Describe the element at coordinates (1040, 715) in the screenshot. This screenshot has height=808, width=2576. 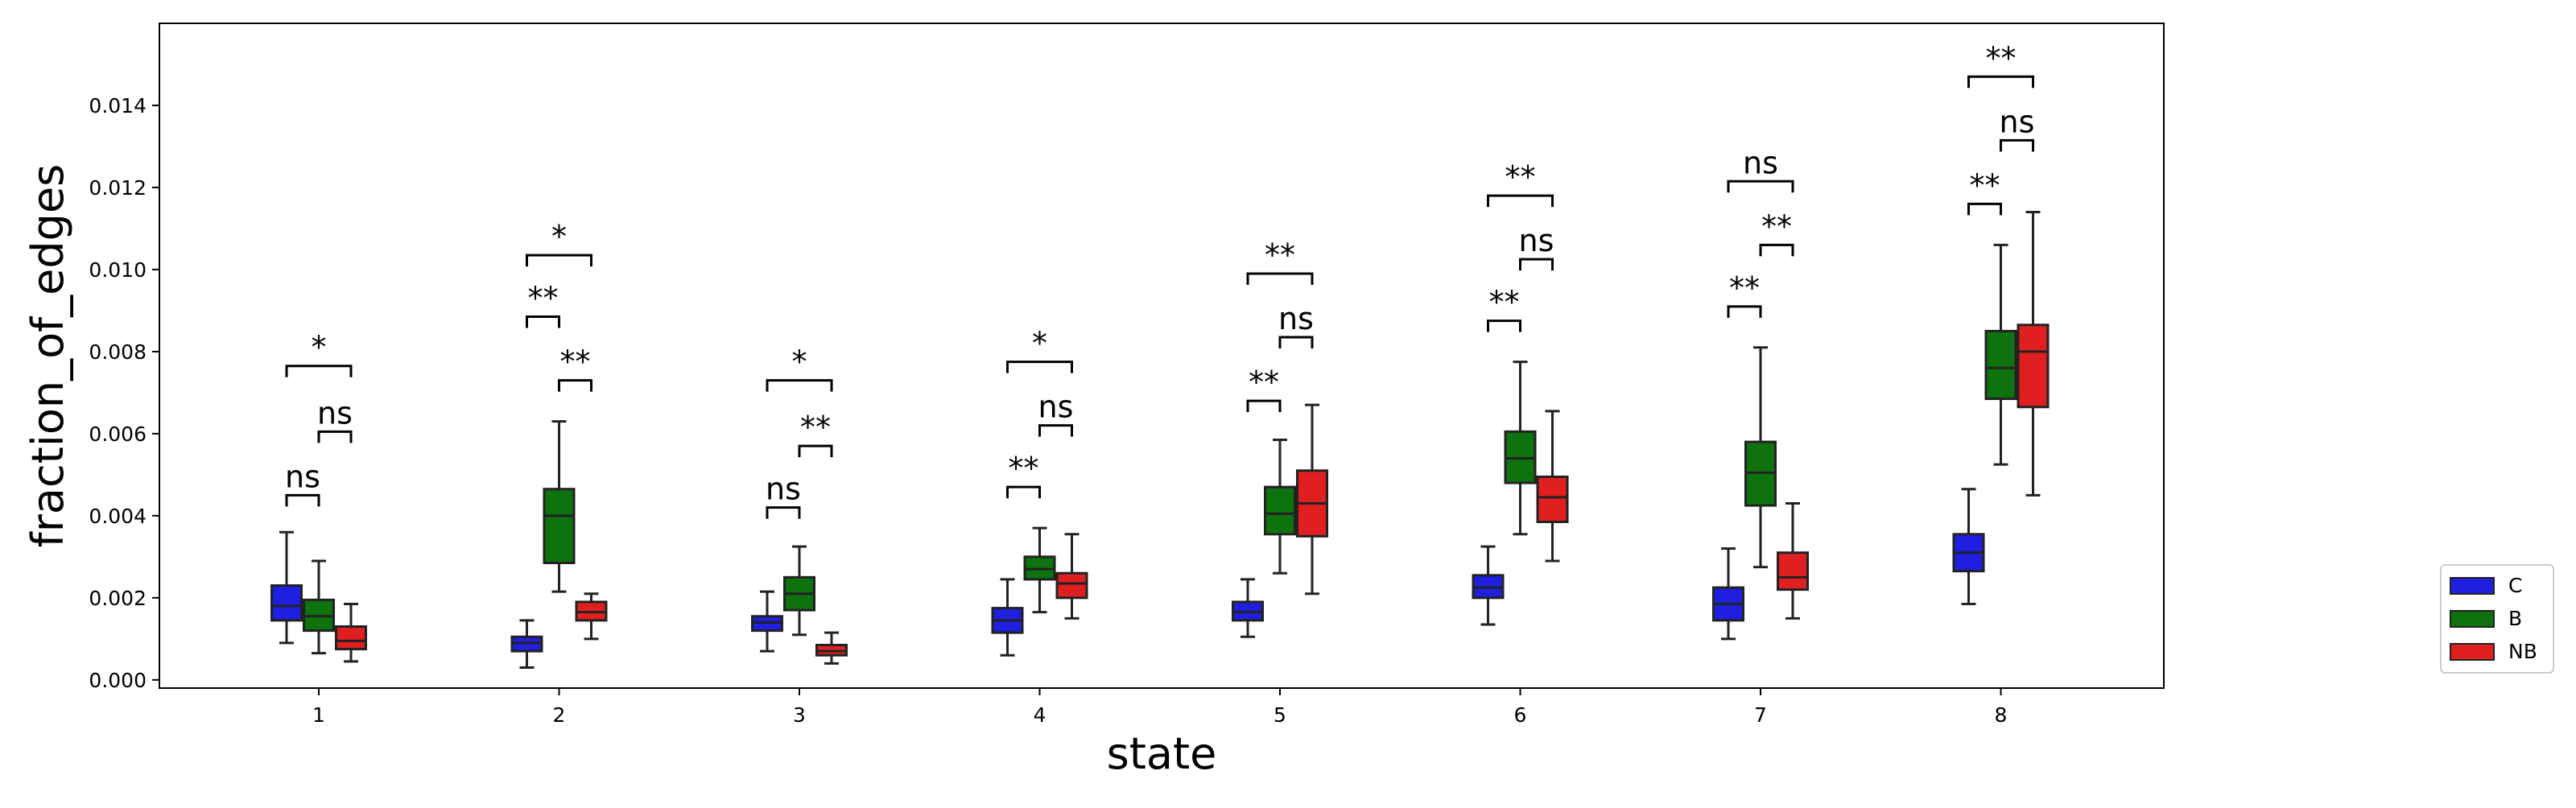
I see `x-tick-label: 4` at that location.